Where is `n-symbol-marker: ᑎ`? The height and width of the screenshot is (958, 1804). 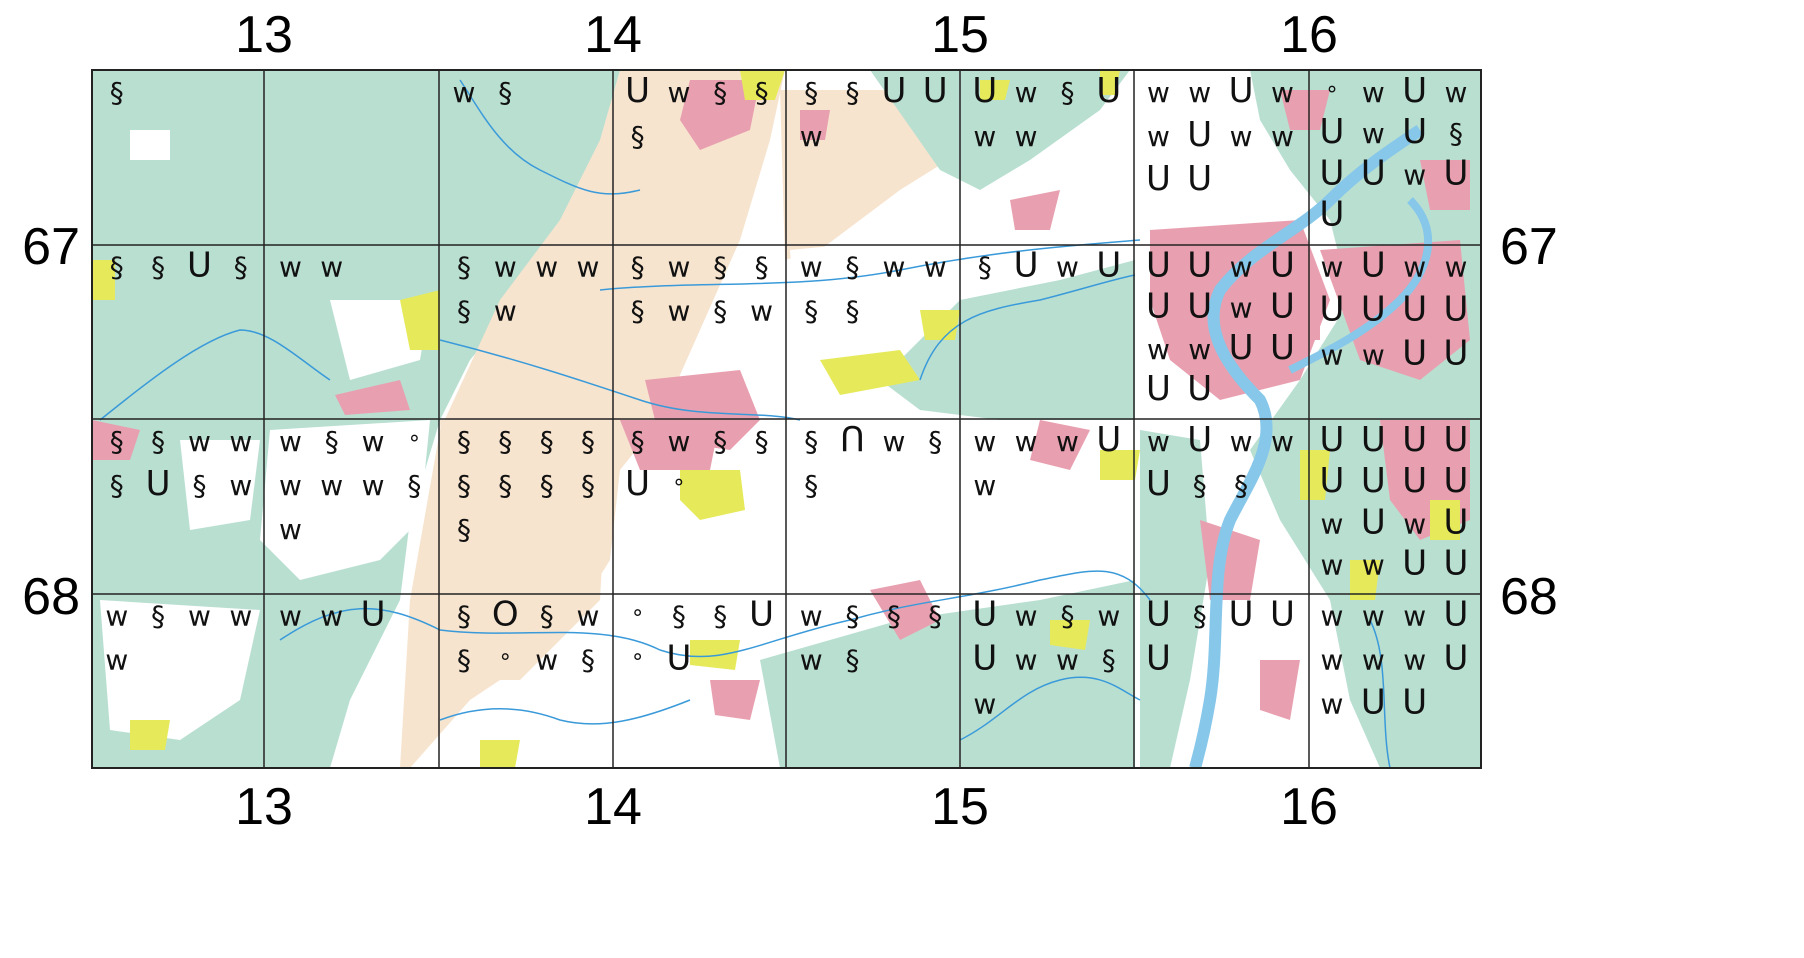
n-symbol-marker: ᑎ is located at coordinates (852, 440).